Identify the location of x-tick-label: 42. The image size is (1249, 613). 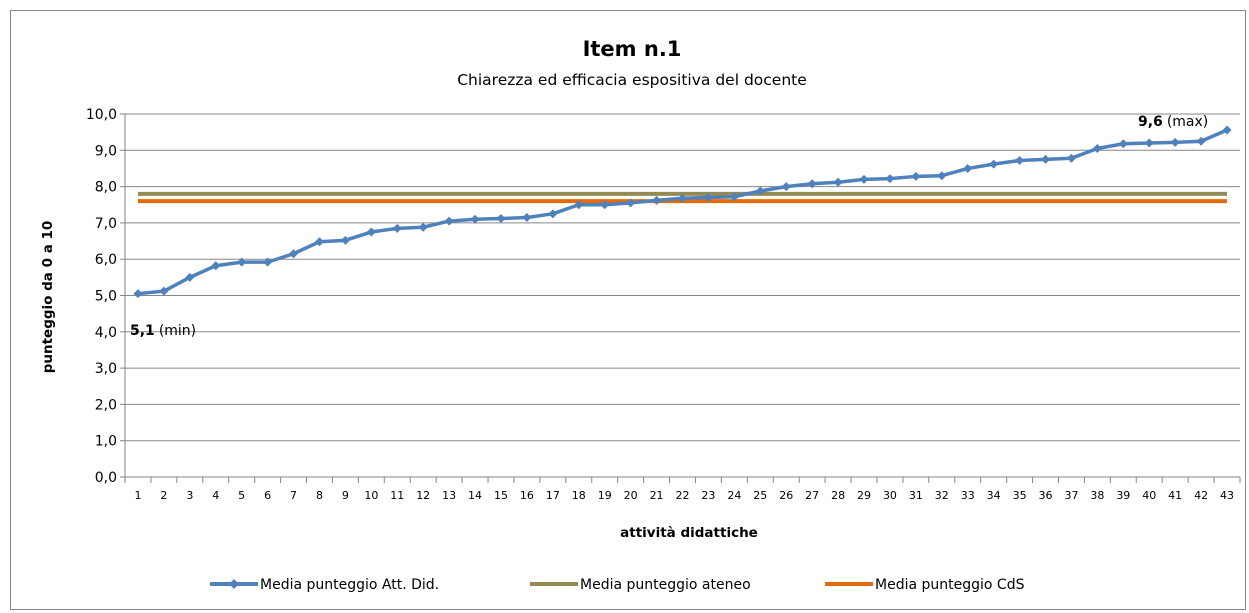
(1201, 495).